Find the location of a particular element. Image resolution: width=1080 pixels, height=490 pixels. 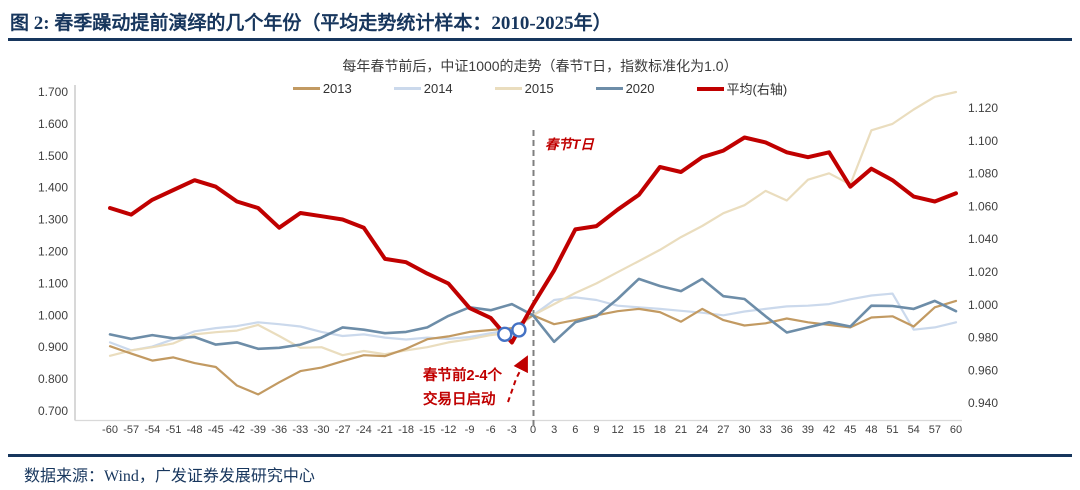

right-axis-tick-label: 1.060 is located at coordinates (983, 206).